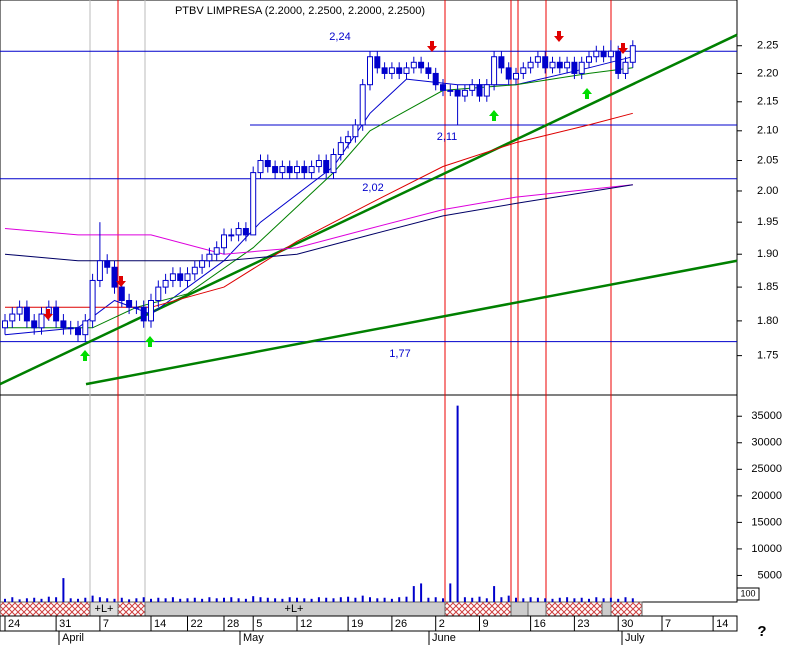  What do you see at coordinates (372, 188) in the screenshot?
I see `level-label: 2,02` at bounding box center [372, 188].